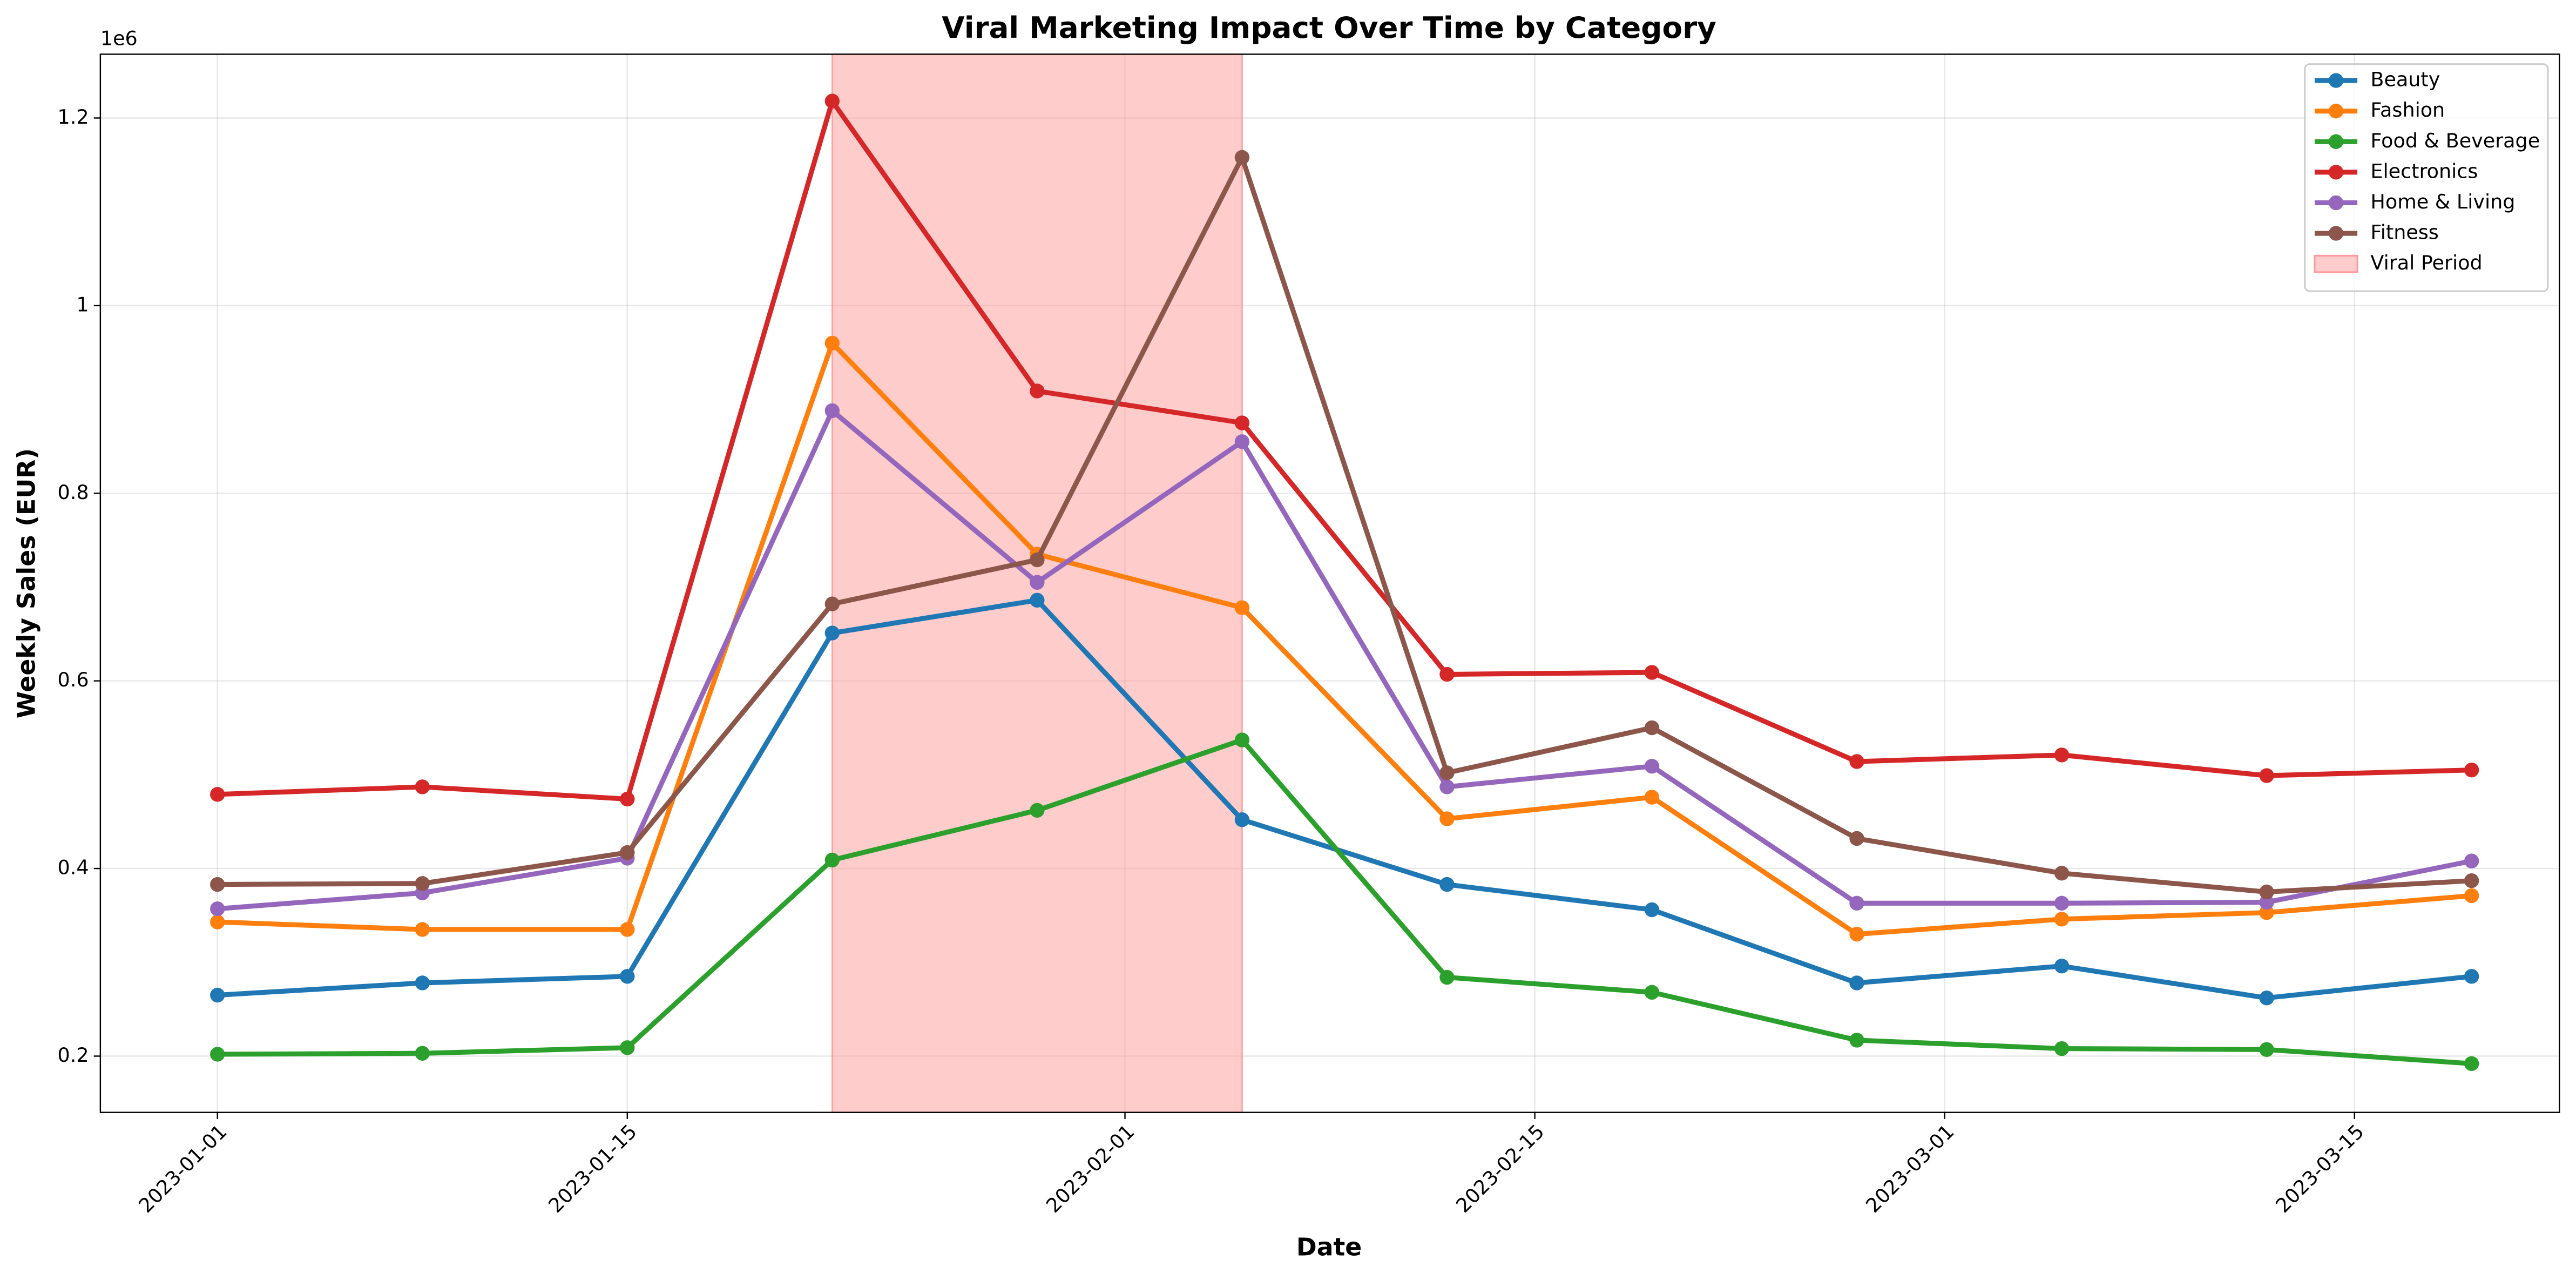 The height and width of the screenshot is (1280, 2576). What do you see at coordinates (2442, 201) in the screenshot?
I see `legend-text: Home & Living` at bounding box center [2442, 201].